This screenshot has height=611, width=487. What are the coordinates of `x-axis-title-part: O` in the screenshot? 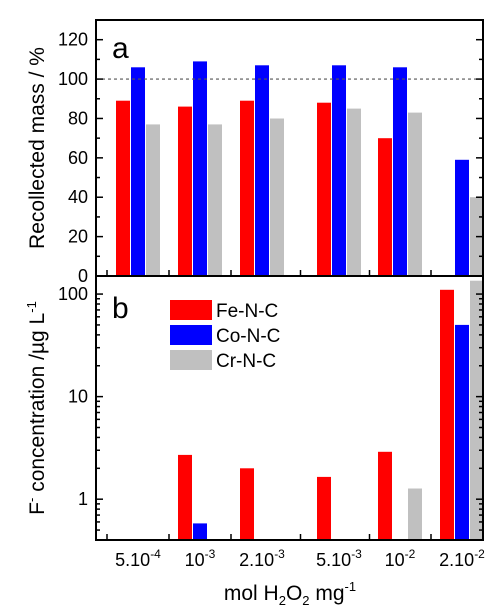 It's located at (294, 593).